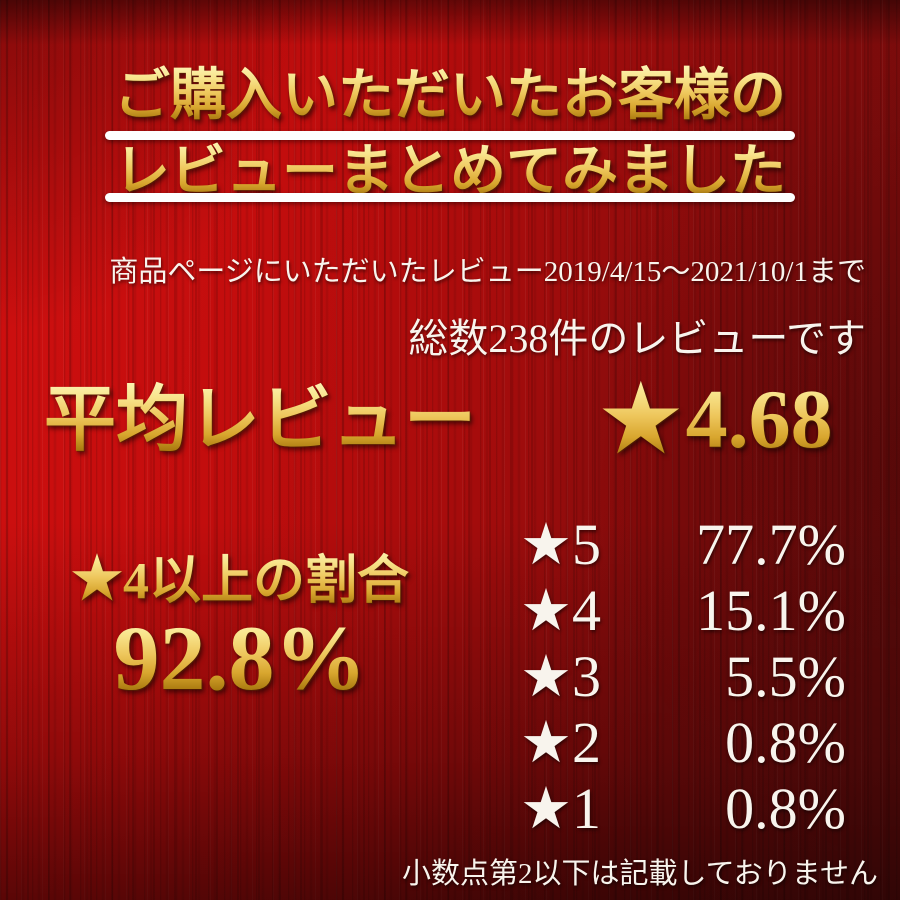 This screenshot has width=900, height=900. I want to click on rating-level: 4, so click(586, 610).